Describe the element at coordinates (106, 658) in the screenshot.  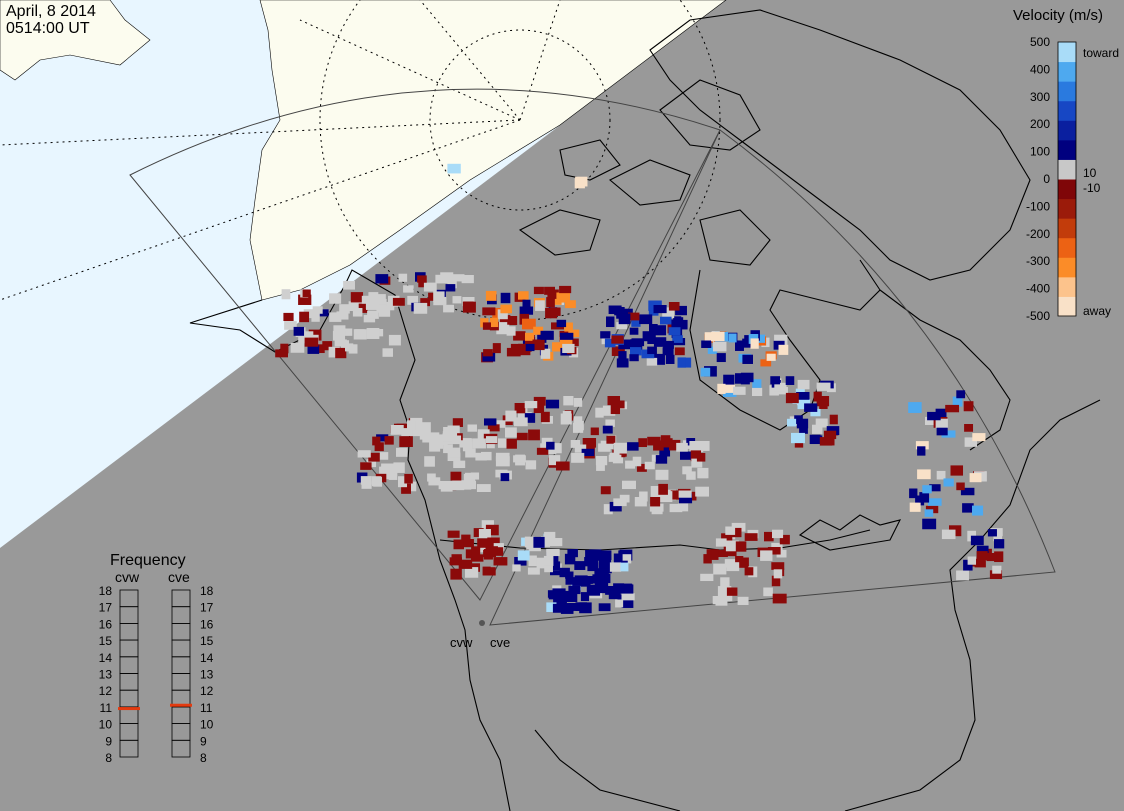
I see `frequency-label-left: 14` at that location.